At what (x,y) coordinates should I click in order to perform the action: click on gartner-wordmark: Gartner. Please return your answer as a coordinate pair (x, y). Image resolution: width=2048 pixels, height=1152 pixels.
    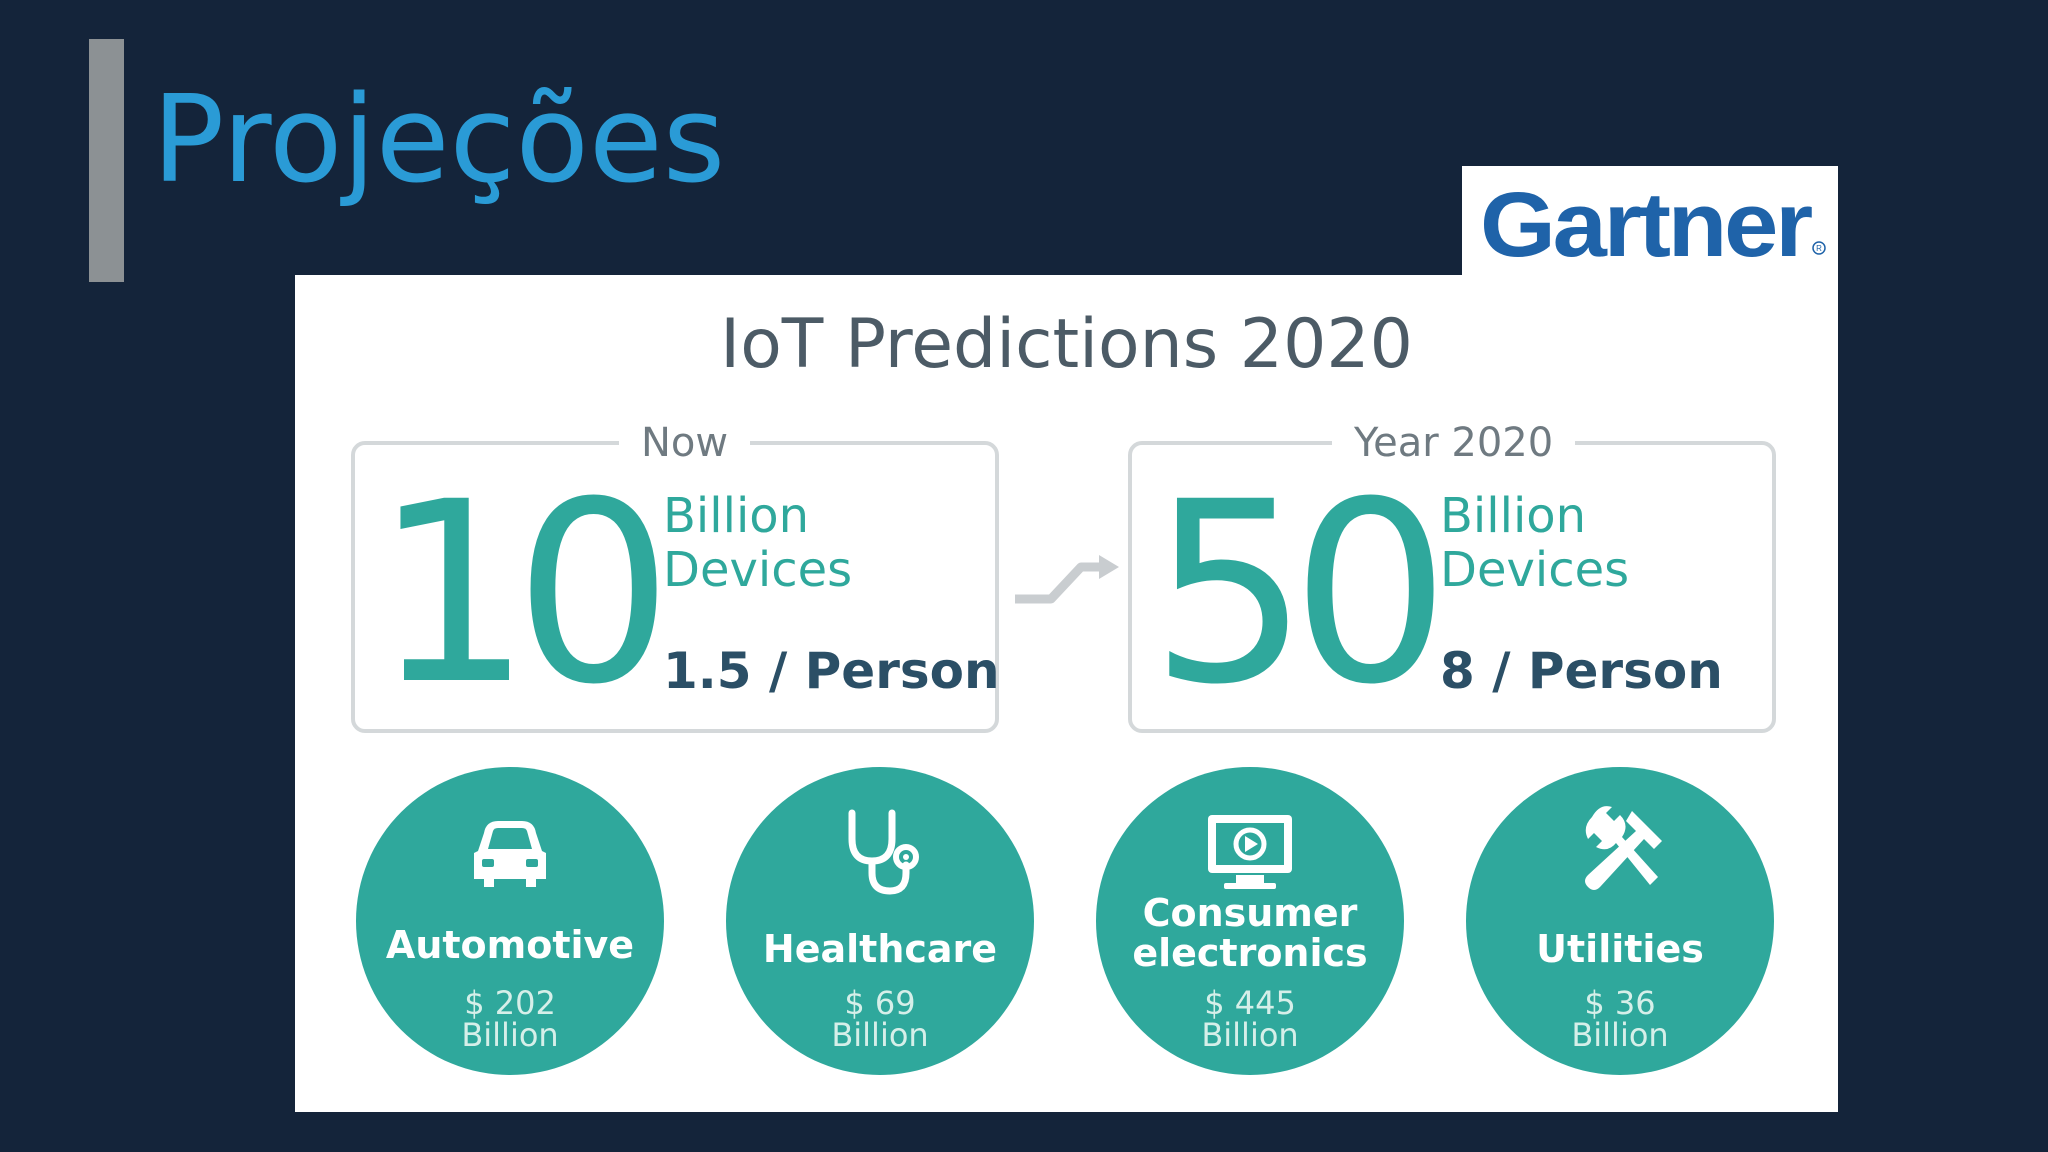
    Looking at the image, I should click on (1646, 225).